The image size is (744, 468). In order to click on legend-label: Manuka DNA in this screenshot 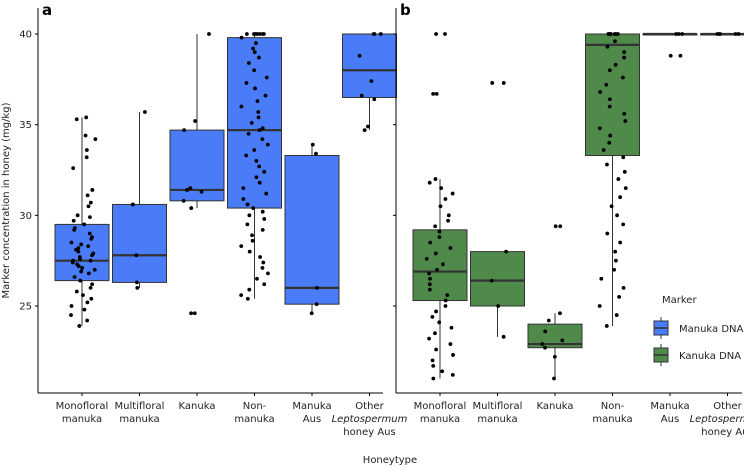, I will do `click(711, 329)`.